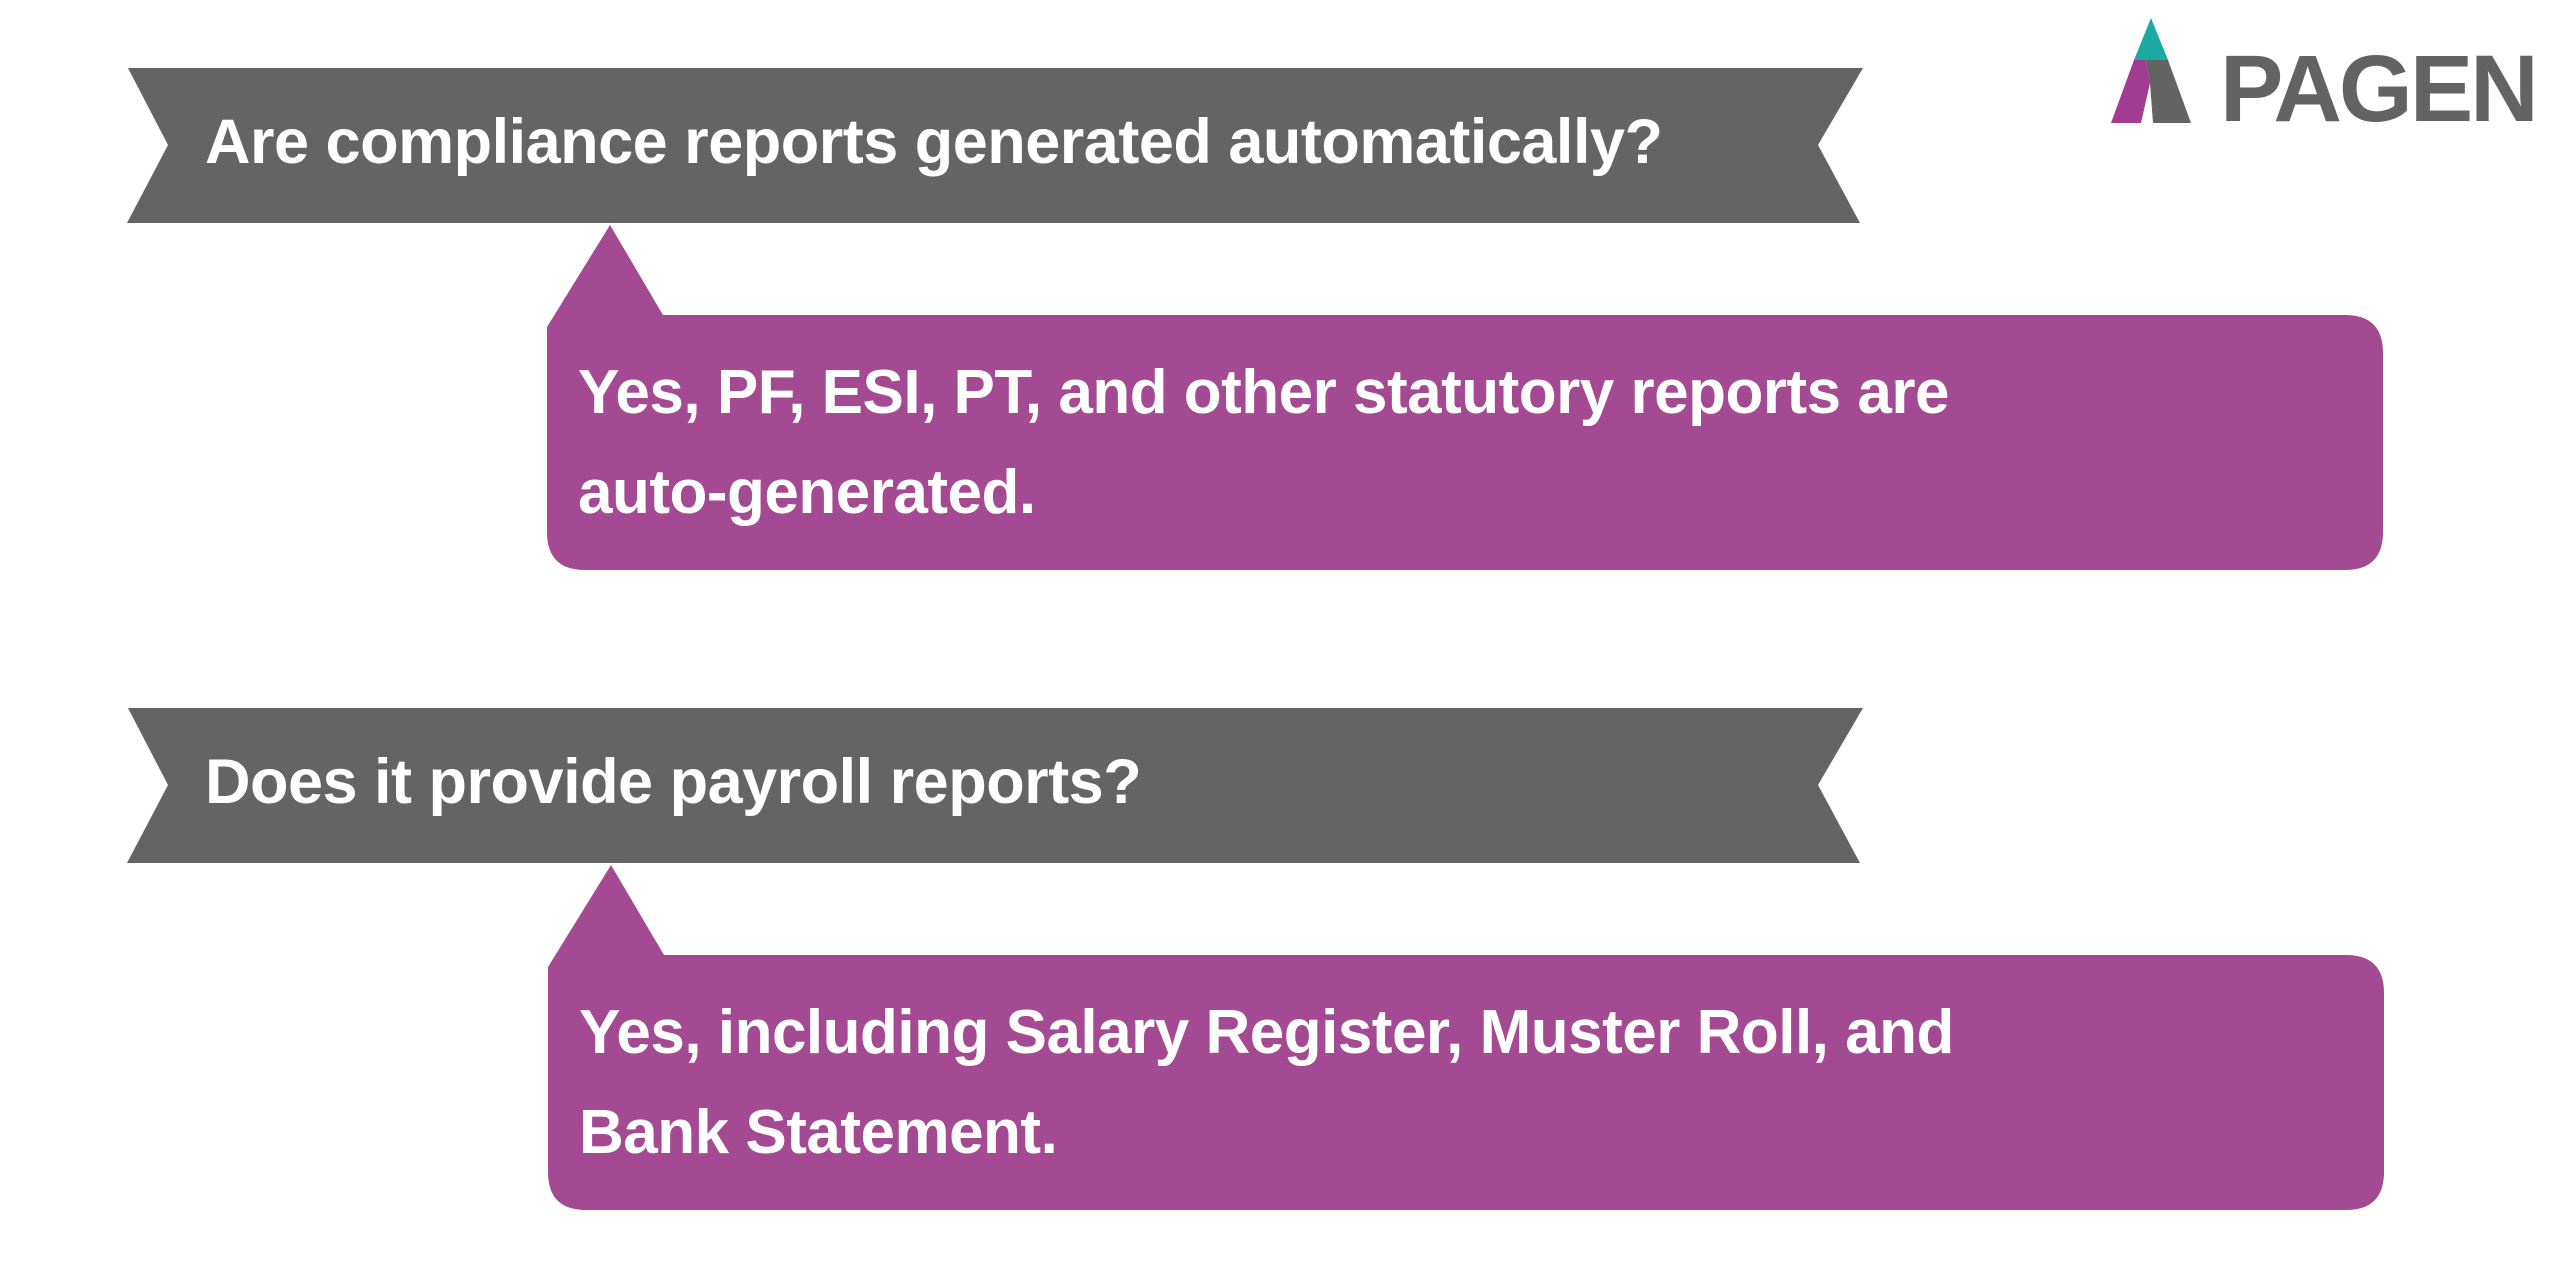 This screenshot has height=1280, width=2560. What do you see at coordinates (2130, 91) in the screenshot?
I see `logo-triangle-magenta-part` at bounding box center [2130, 91].